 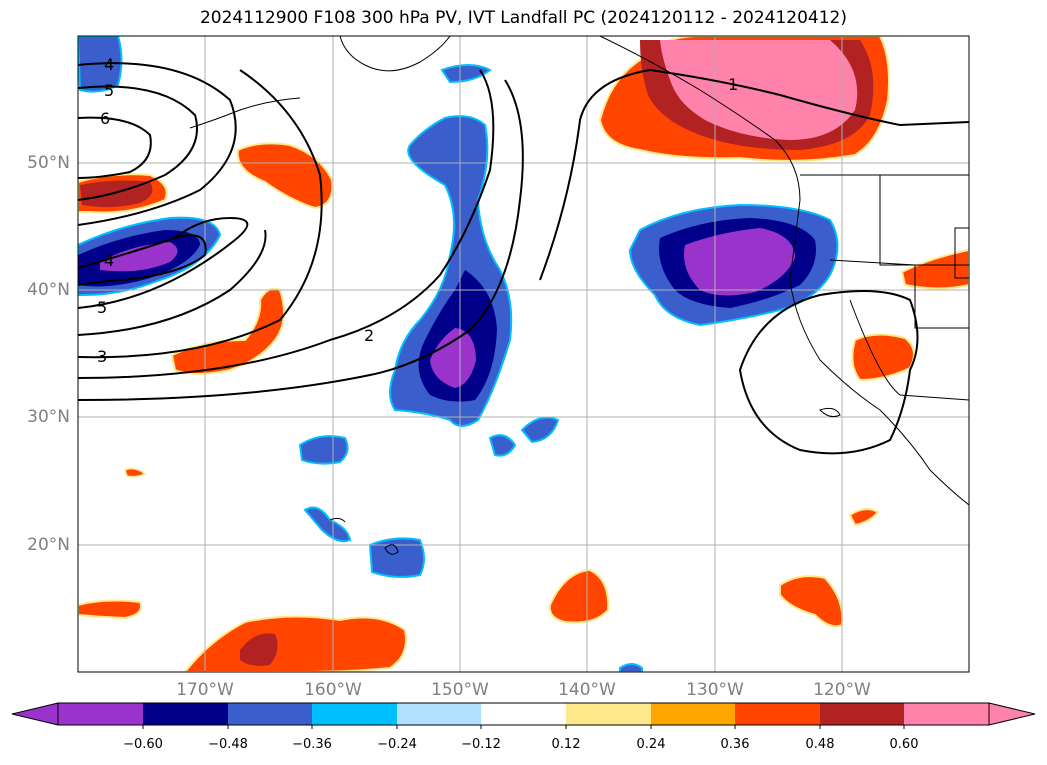 I want to click on lon-label: 140°W, so click(x=587, y=690).